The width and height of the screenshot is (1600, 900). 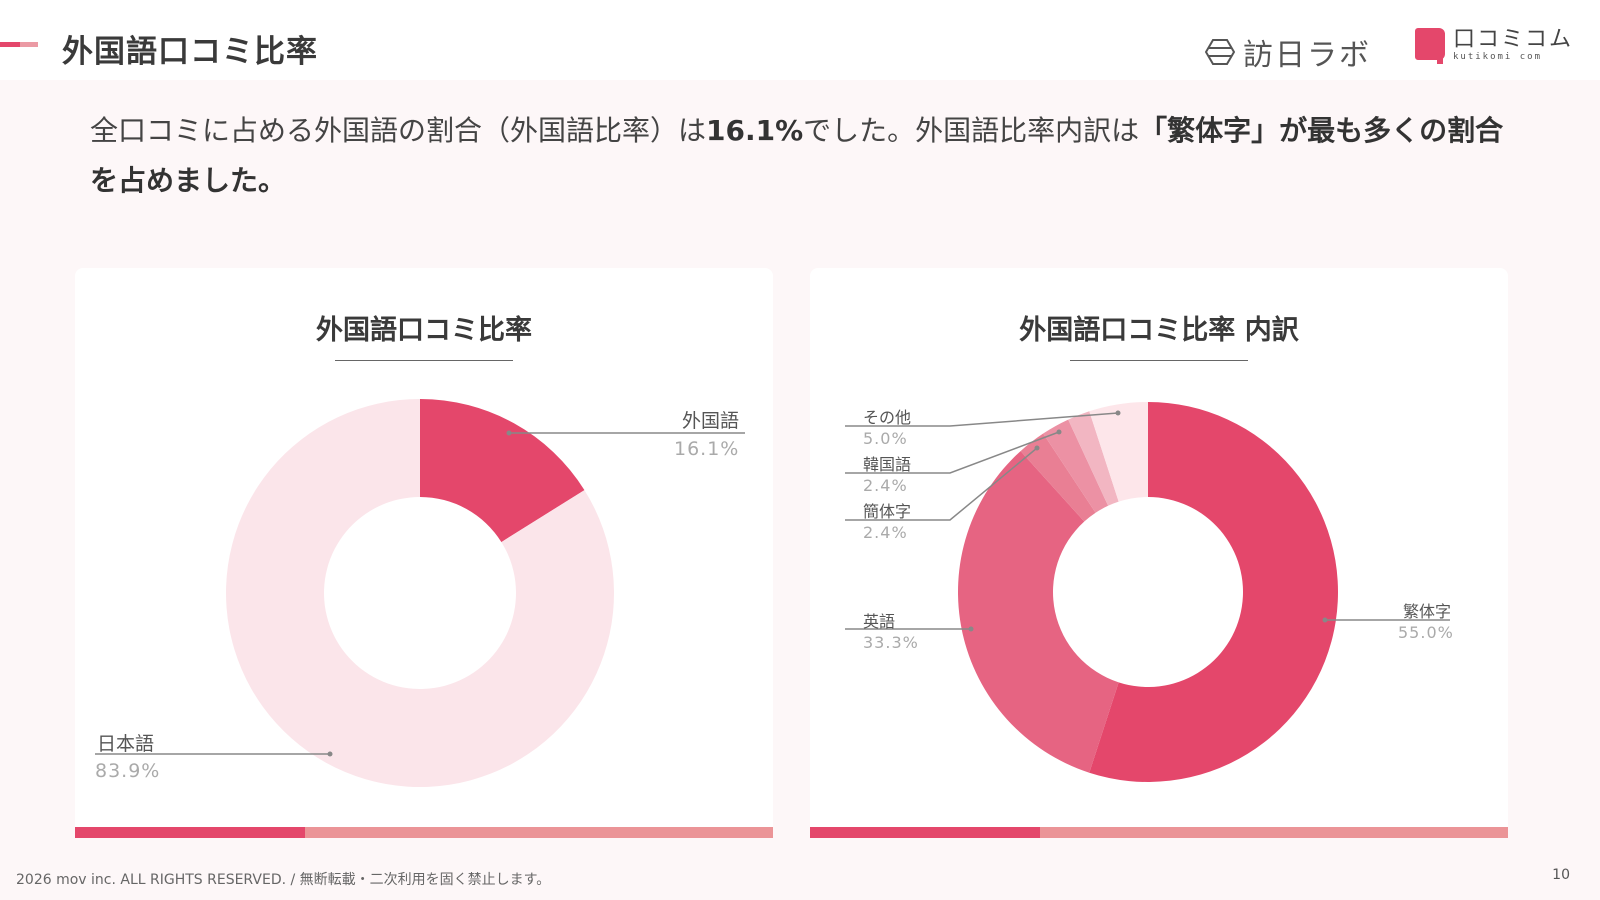 What do you see at coordinates (887, 511) in the screenshot?
I see `label-simplified-chinese: 簡体字` at bounding box center [887, 511].